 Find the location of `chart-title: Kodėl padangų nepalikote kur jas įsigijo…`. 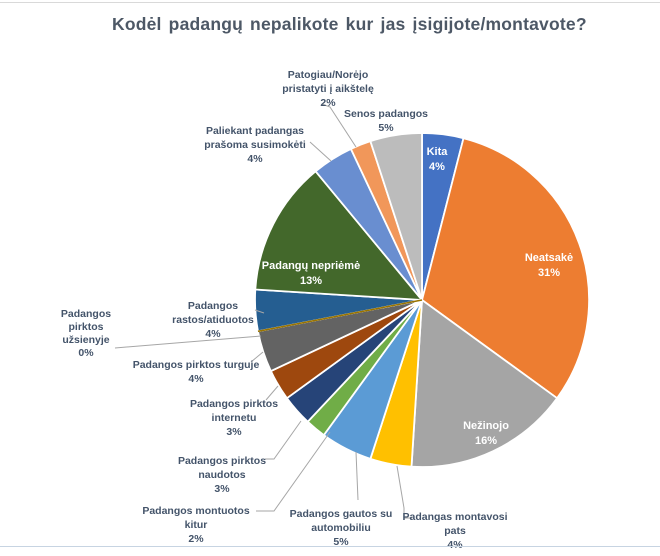

chart-title: Kodėl padangų nepalikote kur jas įsigijo… is located at coordinates (349, 24).